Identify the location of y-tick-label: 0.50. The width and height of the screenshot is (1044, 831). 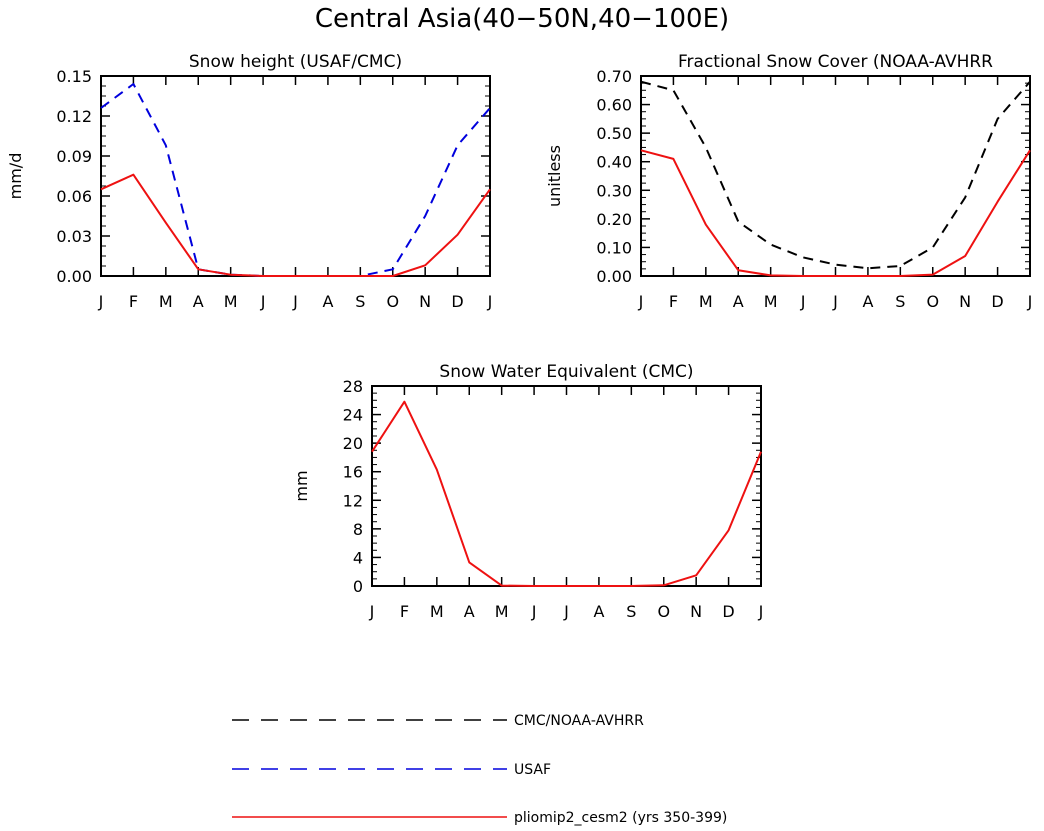
(614, 133).